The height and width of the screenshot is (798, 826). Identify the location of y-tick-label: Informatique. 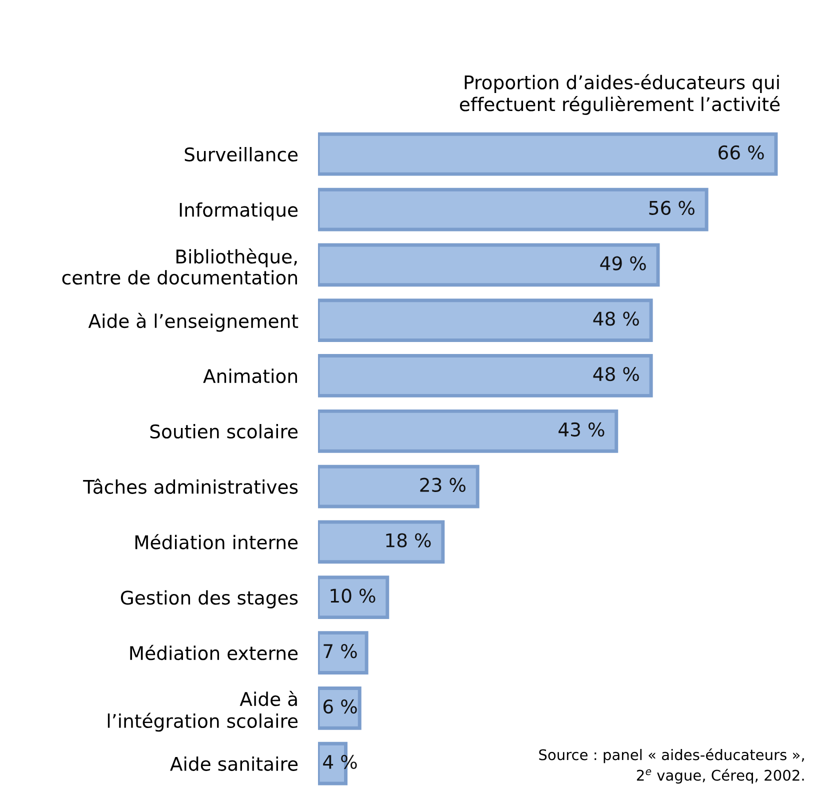
(239, 211).